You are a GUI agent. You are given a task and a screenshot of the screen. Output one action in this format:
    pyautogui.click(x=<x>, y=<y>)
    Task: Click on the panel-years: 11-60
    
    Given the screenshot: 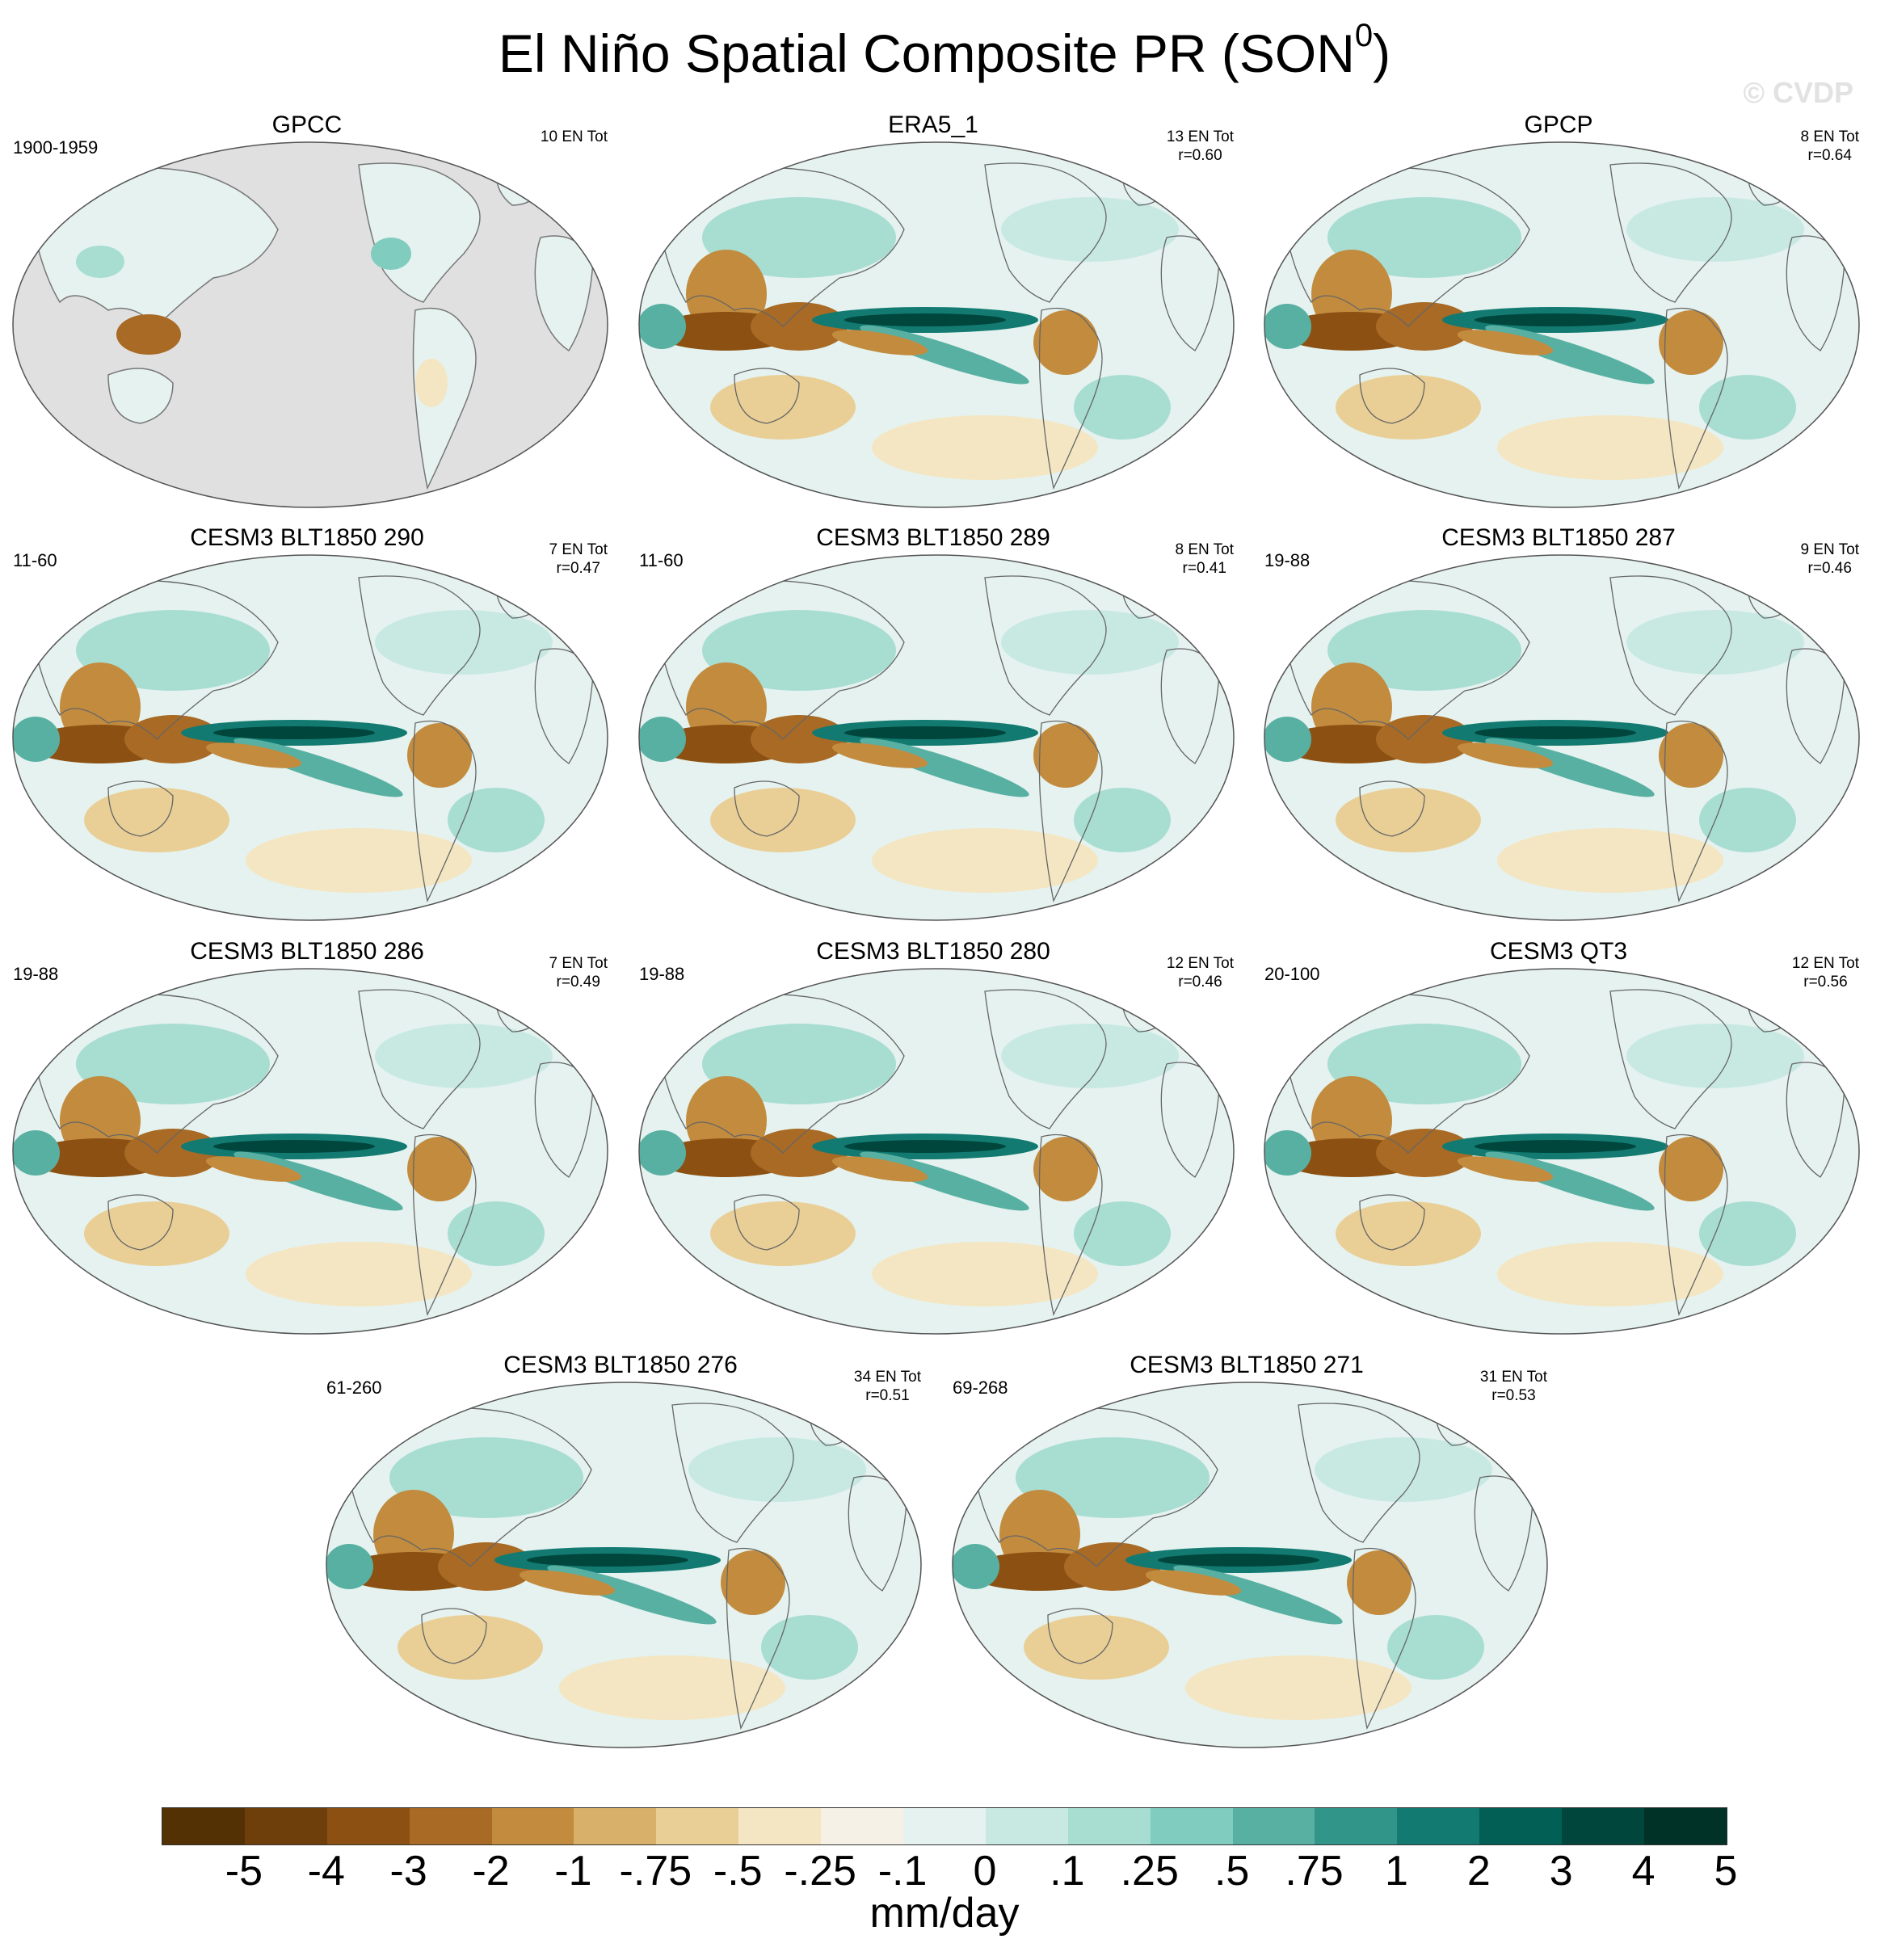 What is the action you would take?
    pyautogui.click(x=35, y=560)
    